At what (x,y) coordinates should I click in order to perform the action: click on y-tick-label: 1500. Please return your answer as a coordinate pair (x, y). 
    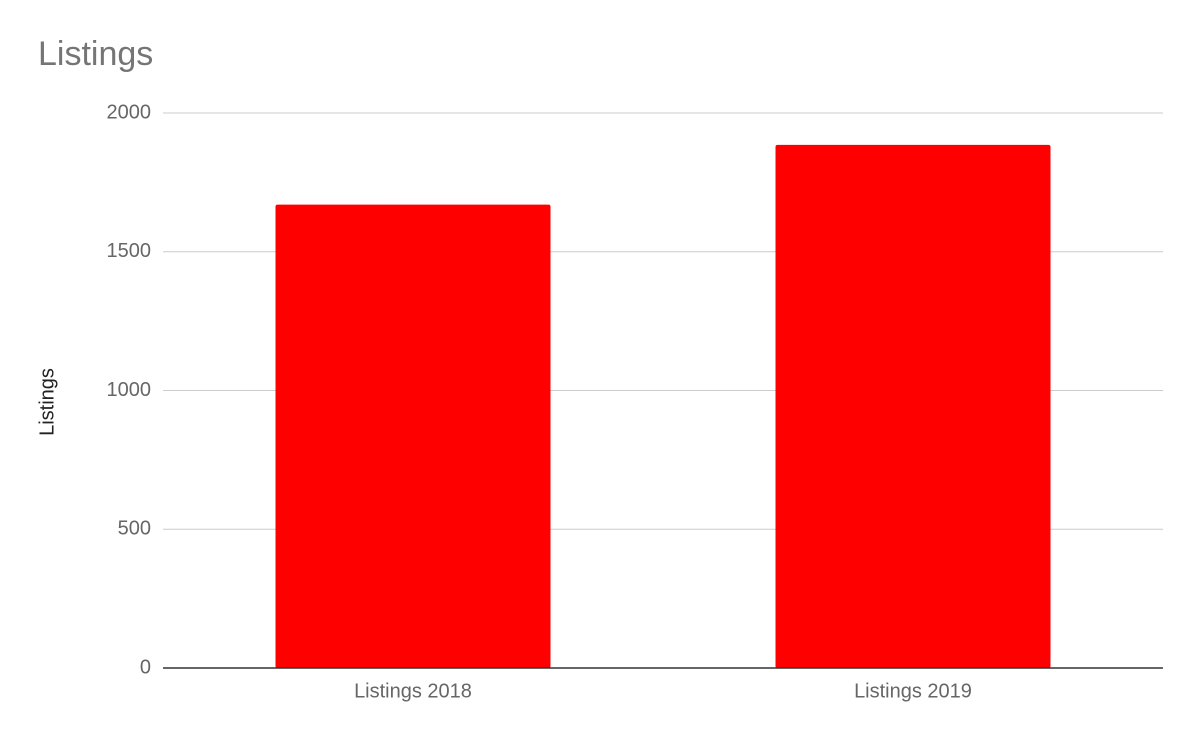
    Looking at the image, I should click on (129, 251).